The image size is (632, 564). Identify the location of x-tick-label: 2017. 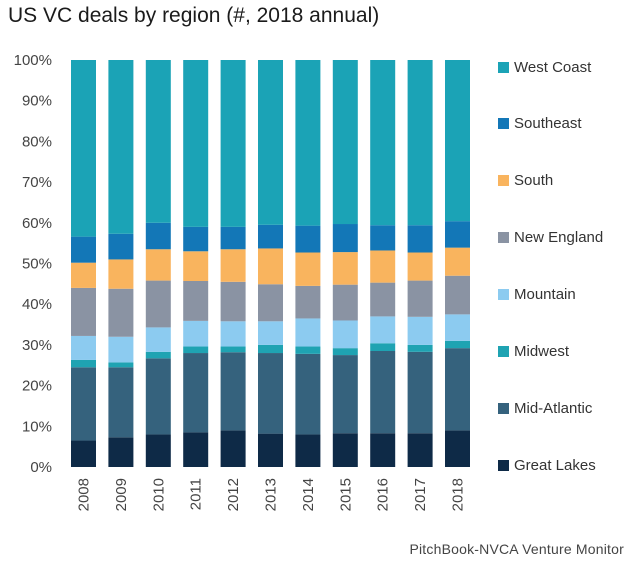
(420, 494).